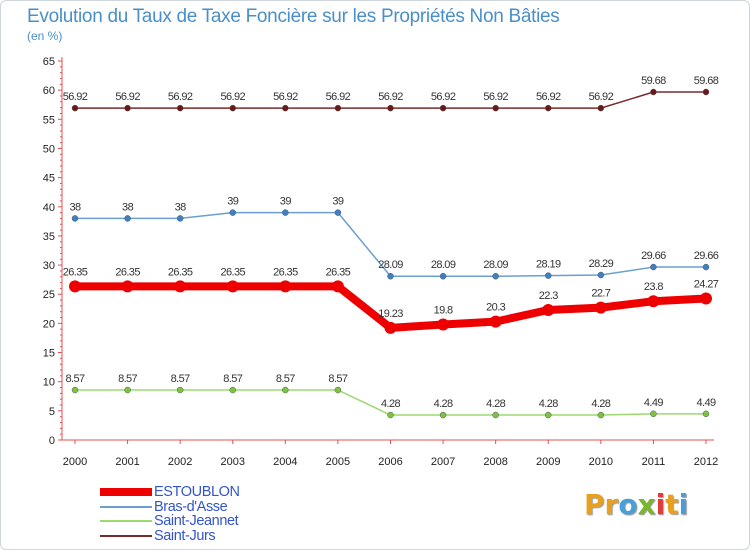 The width and height of the screenshot is (750, 550). What do you see at coordinates (601, 264) in the screenshot?
I see `data-label: 28.29` at bounding box center [601, 264].